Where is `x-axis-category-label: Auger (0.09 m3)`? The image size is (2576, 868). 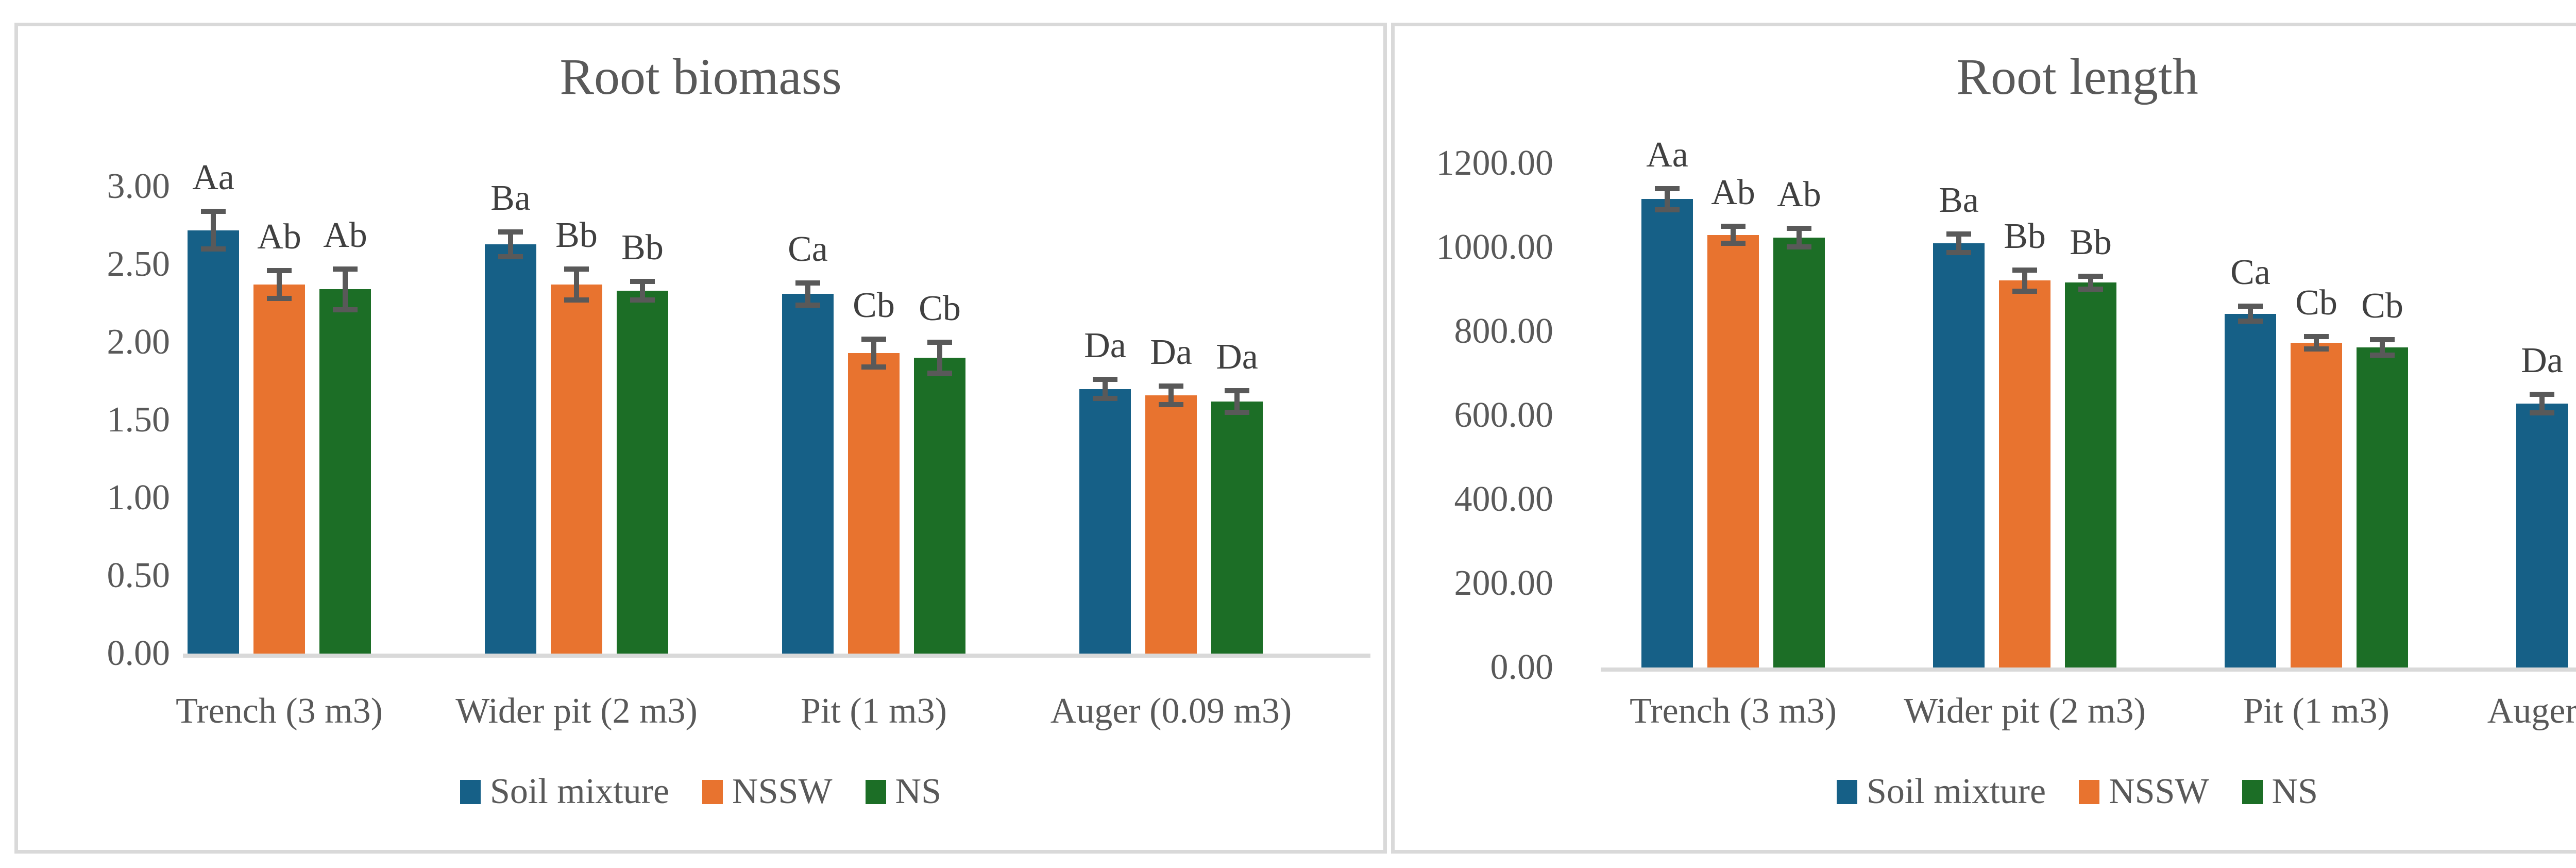 x-axis-category-label: Auger (0.09 m3) is located at coordinates (1171, 711).